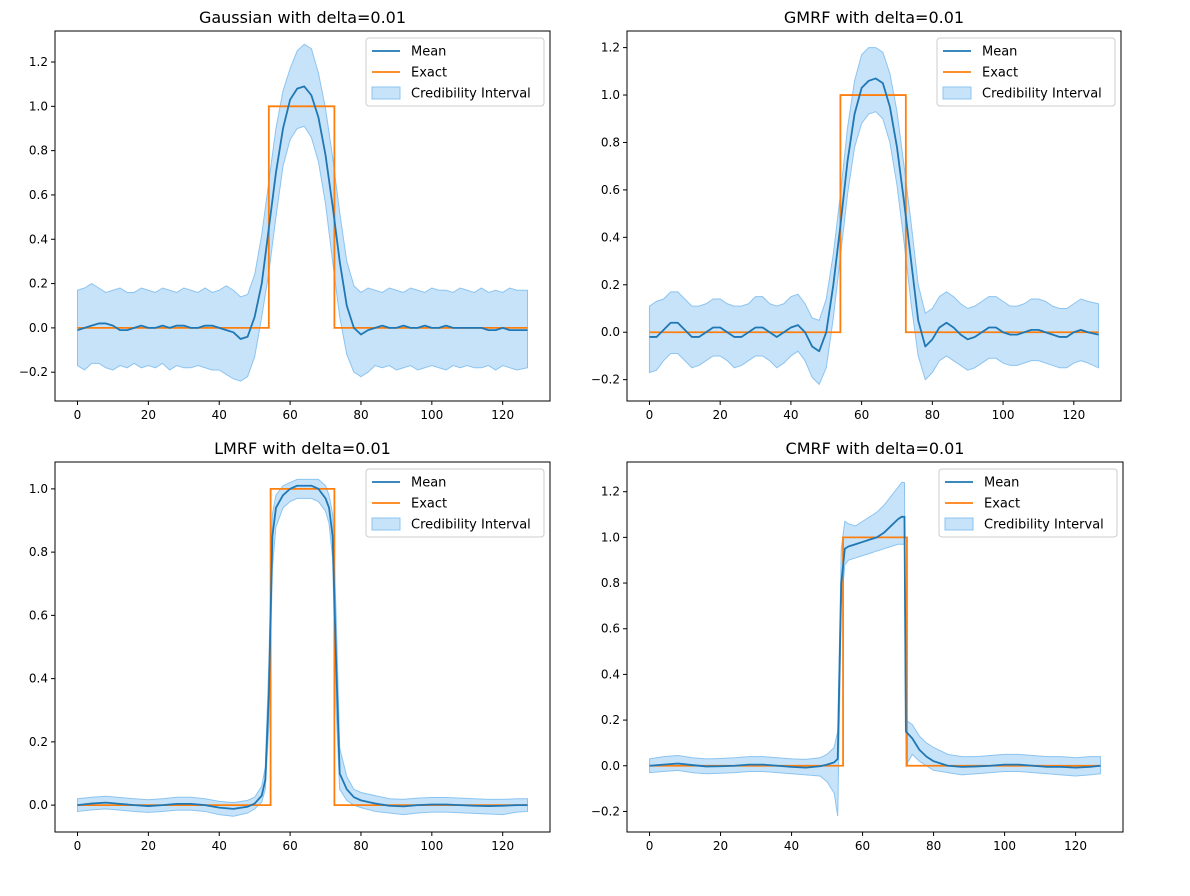 Image resolution: width=1190 pixels, height=896 pixels. What do you see at coordinates (875, 448) in the screenshot?
I see `plot-title: CMRF with delta=0.01` at bounding box center [875, 448].